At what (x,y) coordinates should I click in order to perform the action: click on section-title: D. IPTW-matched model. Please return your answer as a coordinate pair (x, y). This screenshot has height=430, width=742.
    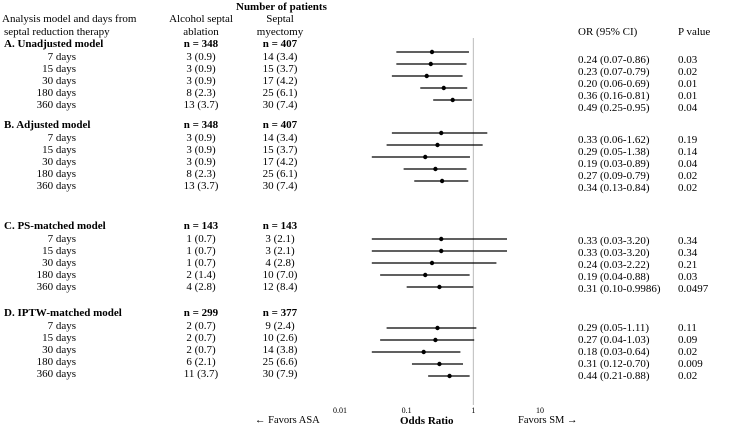
    Looking at the image, I should click on (63, 313).